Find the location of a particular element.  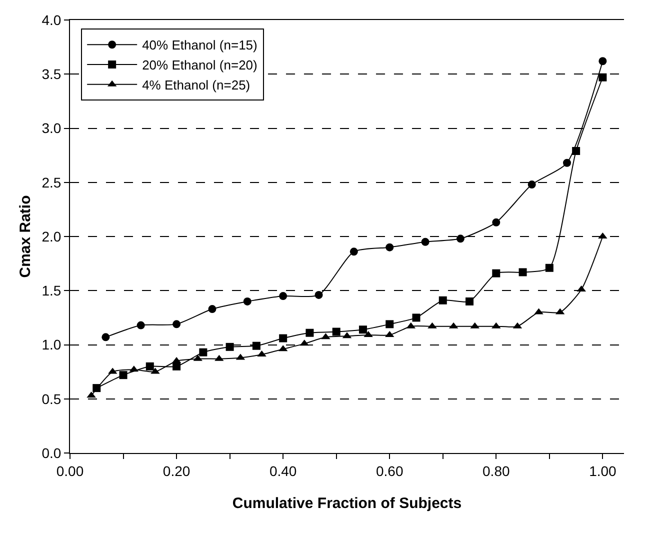

y-tick-label: 1.5 is located at coordinates (52, 290).